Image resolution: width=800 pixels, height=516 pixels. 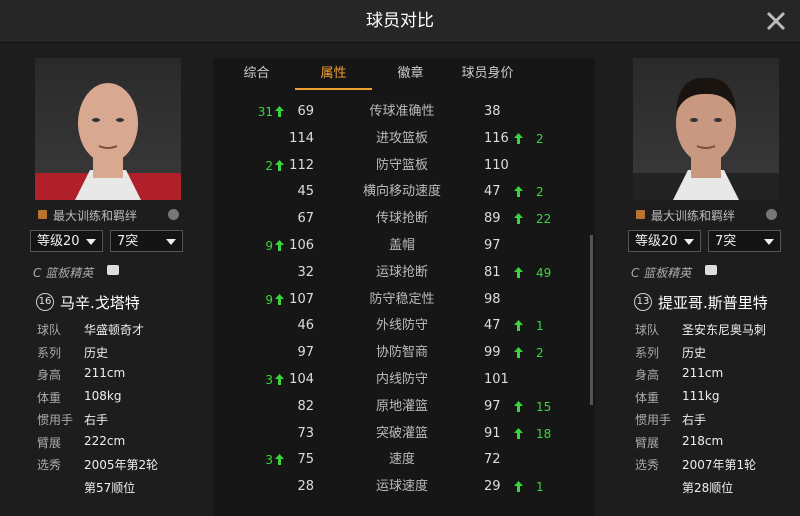 I want to click on info-value: 华盛顿奇才, so click(x=114, y=330).